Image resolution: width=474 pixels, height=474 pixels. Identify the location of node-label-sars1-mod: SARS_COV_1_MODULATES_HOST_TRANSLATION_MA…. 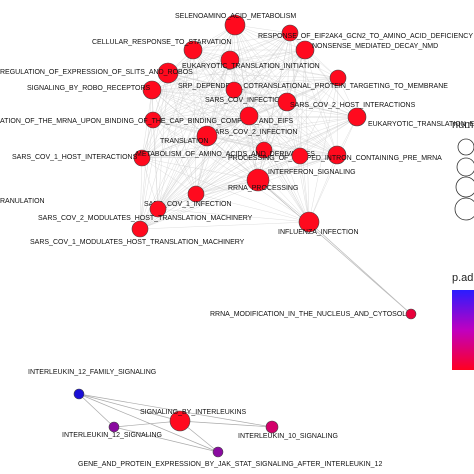
(137, 242).